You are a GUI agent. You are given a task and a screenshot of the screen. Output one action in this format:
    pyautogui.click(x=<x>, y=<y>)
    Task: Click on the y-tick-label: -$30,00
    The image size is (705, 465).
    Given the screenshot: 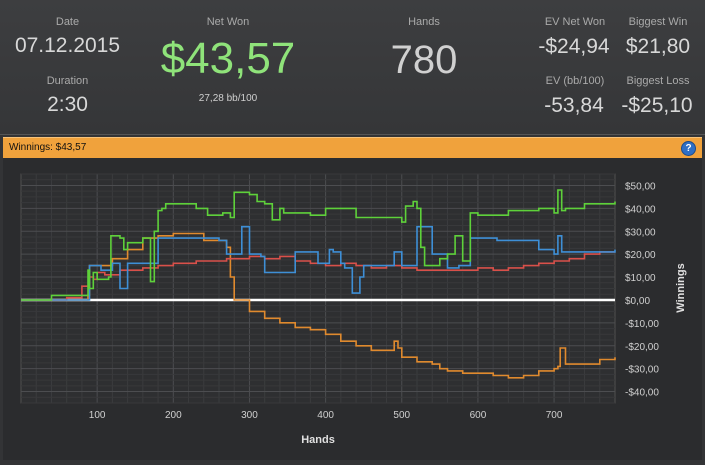 What is the action you would take?
    pyautogui.click(x=642, y=370)
    